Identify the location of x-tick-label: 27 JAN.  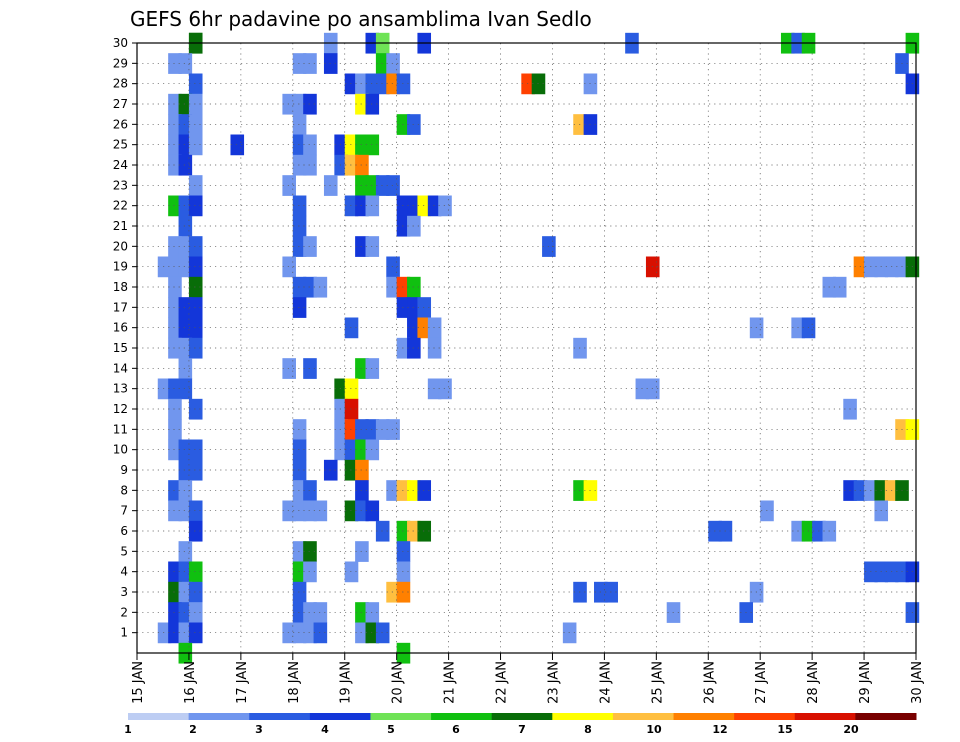
(761, 682).